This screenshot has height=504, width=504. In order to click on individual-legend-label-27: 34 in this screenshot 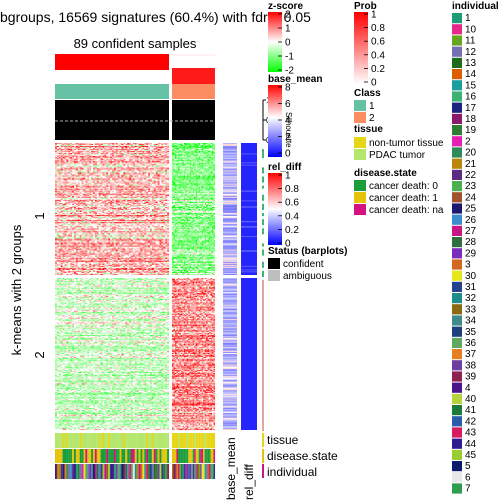, I will do `click(471, 321)`.